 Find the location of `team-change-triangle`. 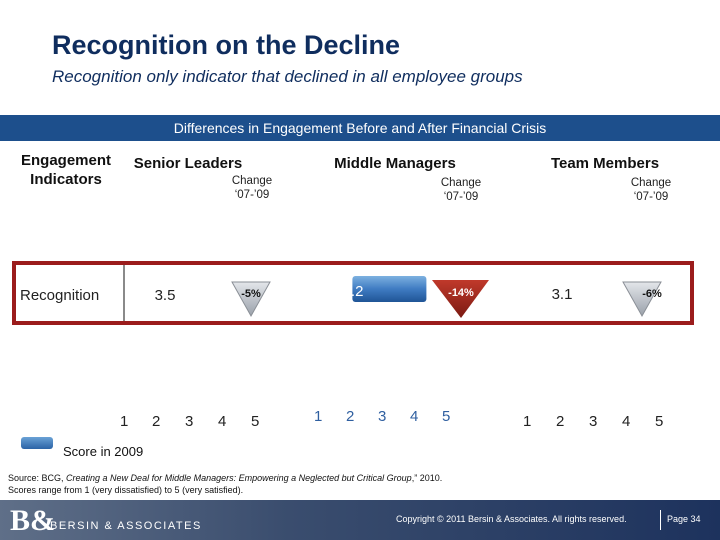

team-change-triangle is located at coordinates (642, 299).